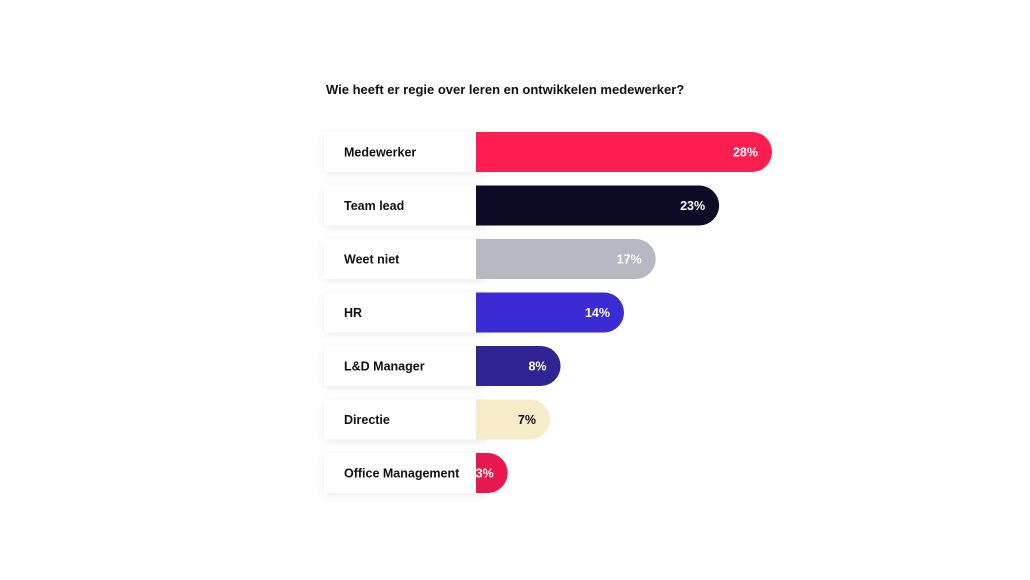  Describe the element at coordinates (485, 474) in the screenshot. I see `value-label: 3%` at that location.